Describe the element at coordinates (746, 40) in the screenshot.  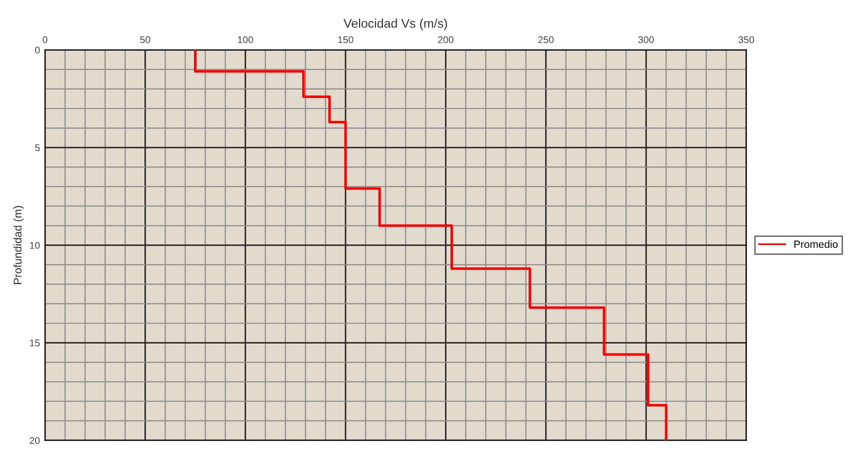
I see `x-tick-label: 350` at that location.